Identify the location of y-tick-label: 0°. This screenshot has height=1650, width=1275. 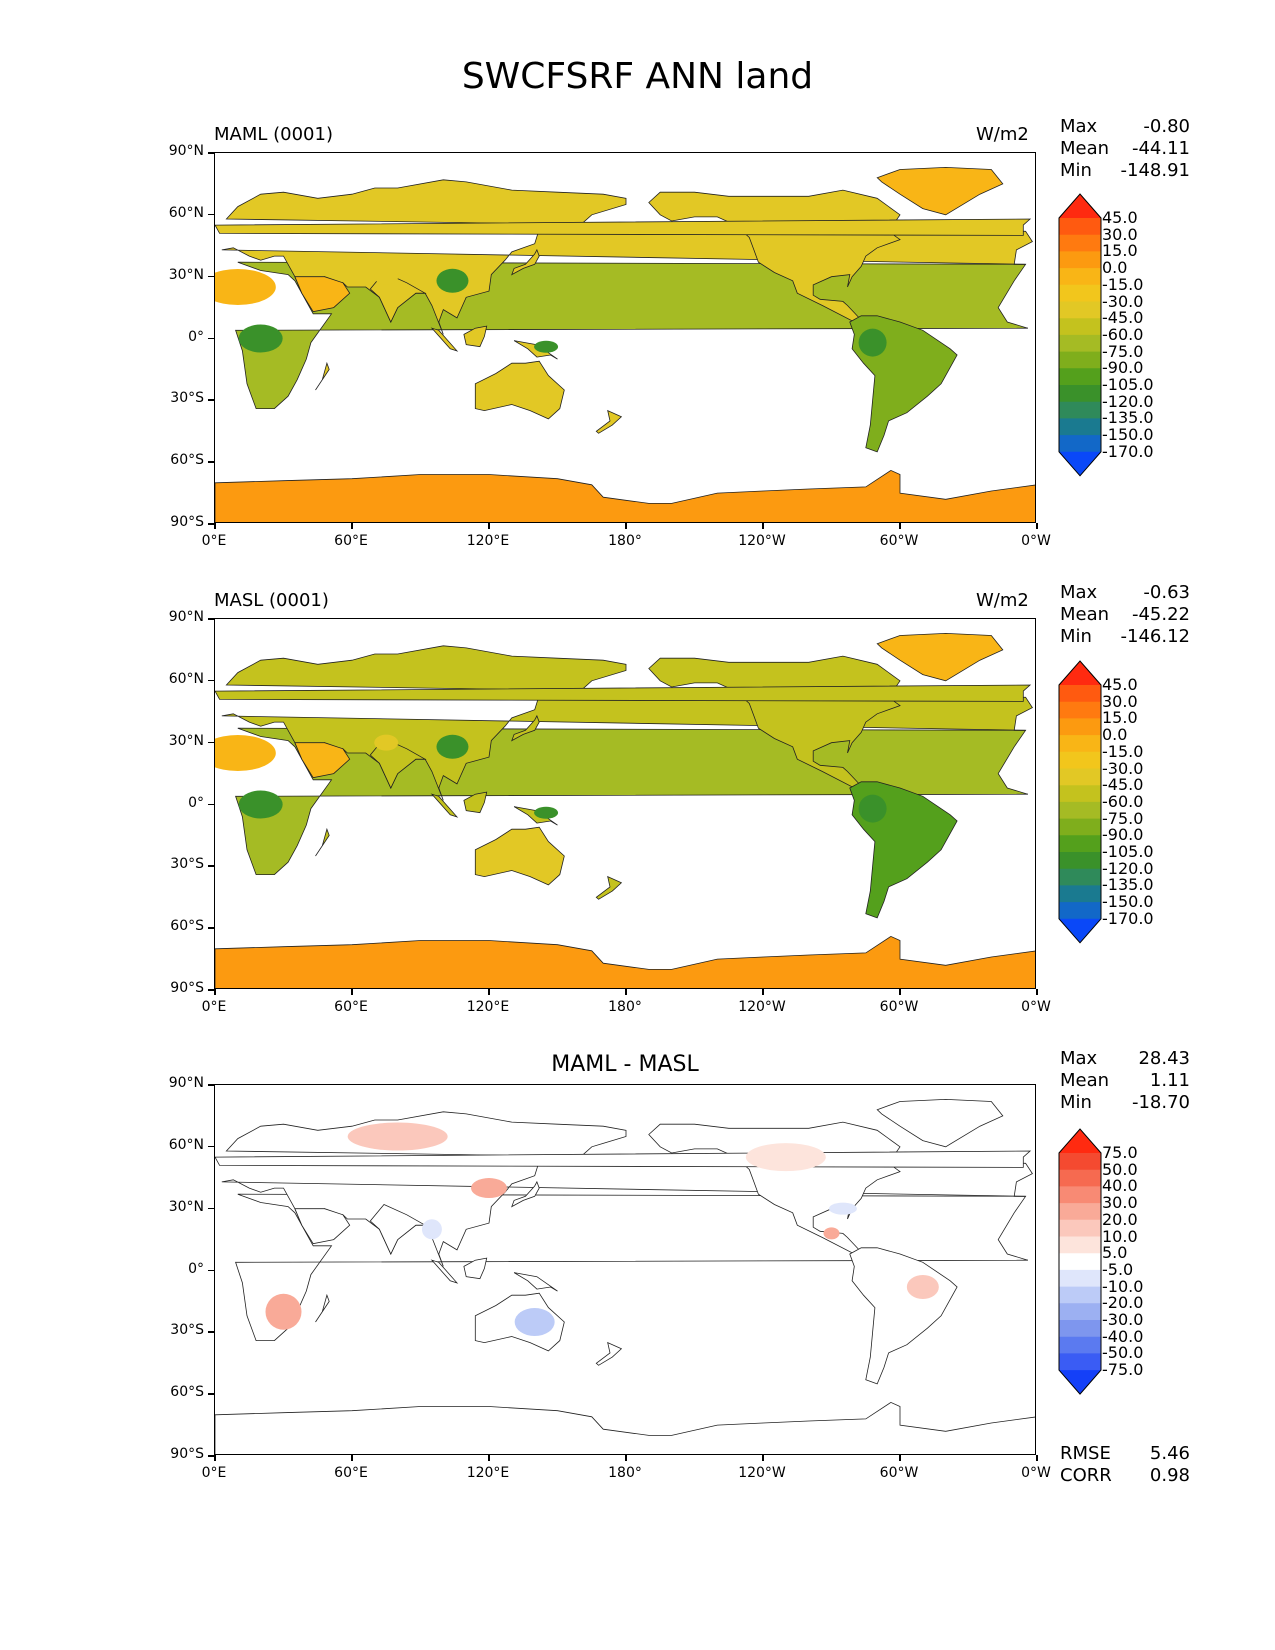
(196, 336).